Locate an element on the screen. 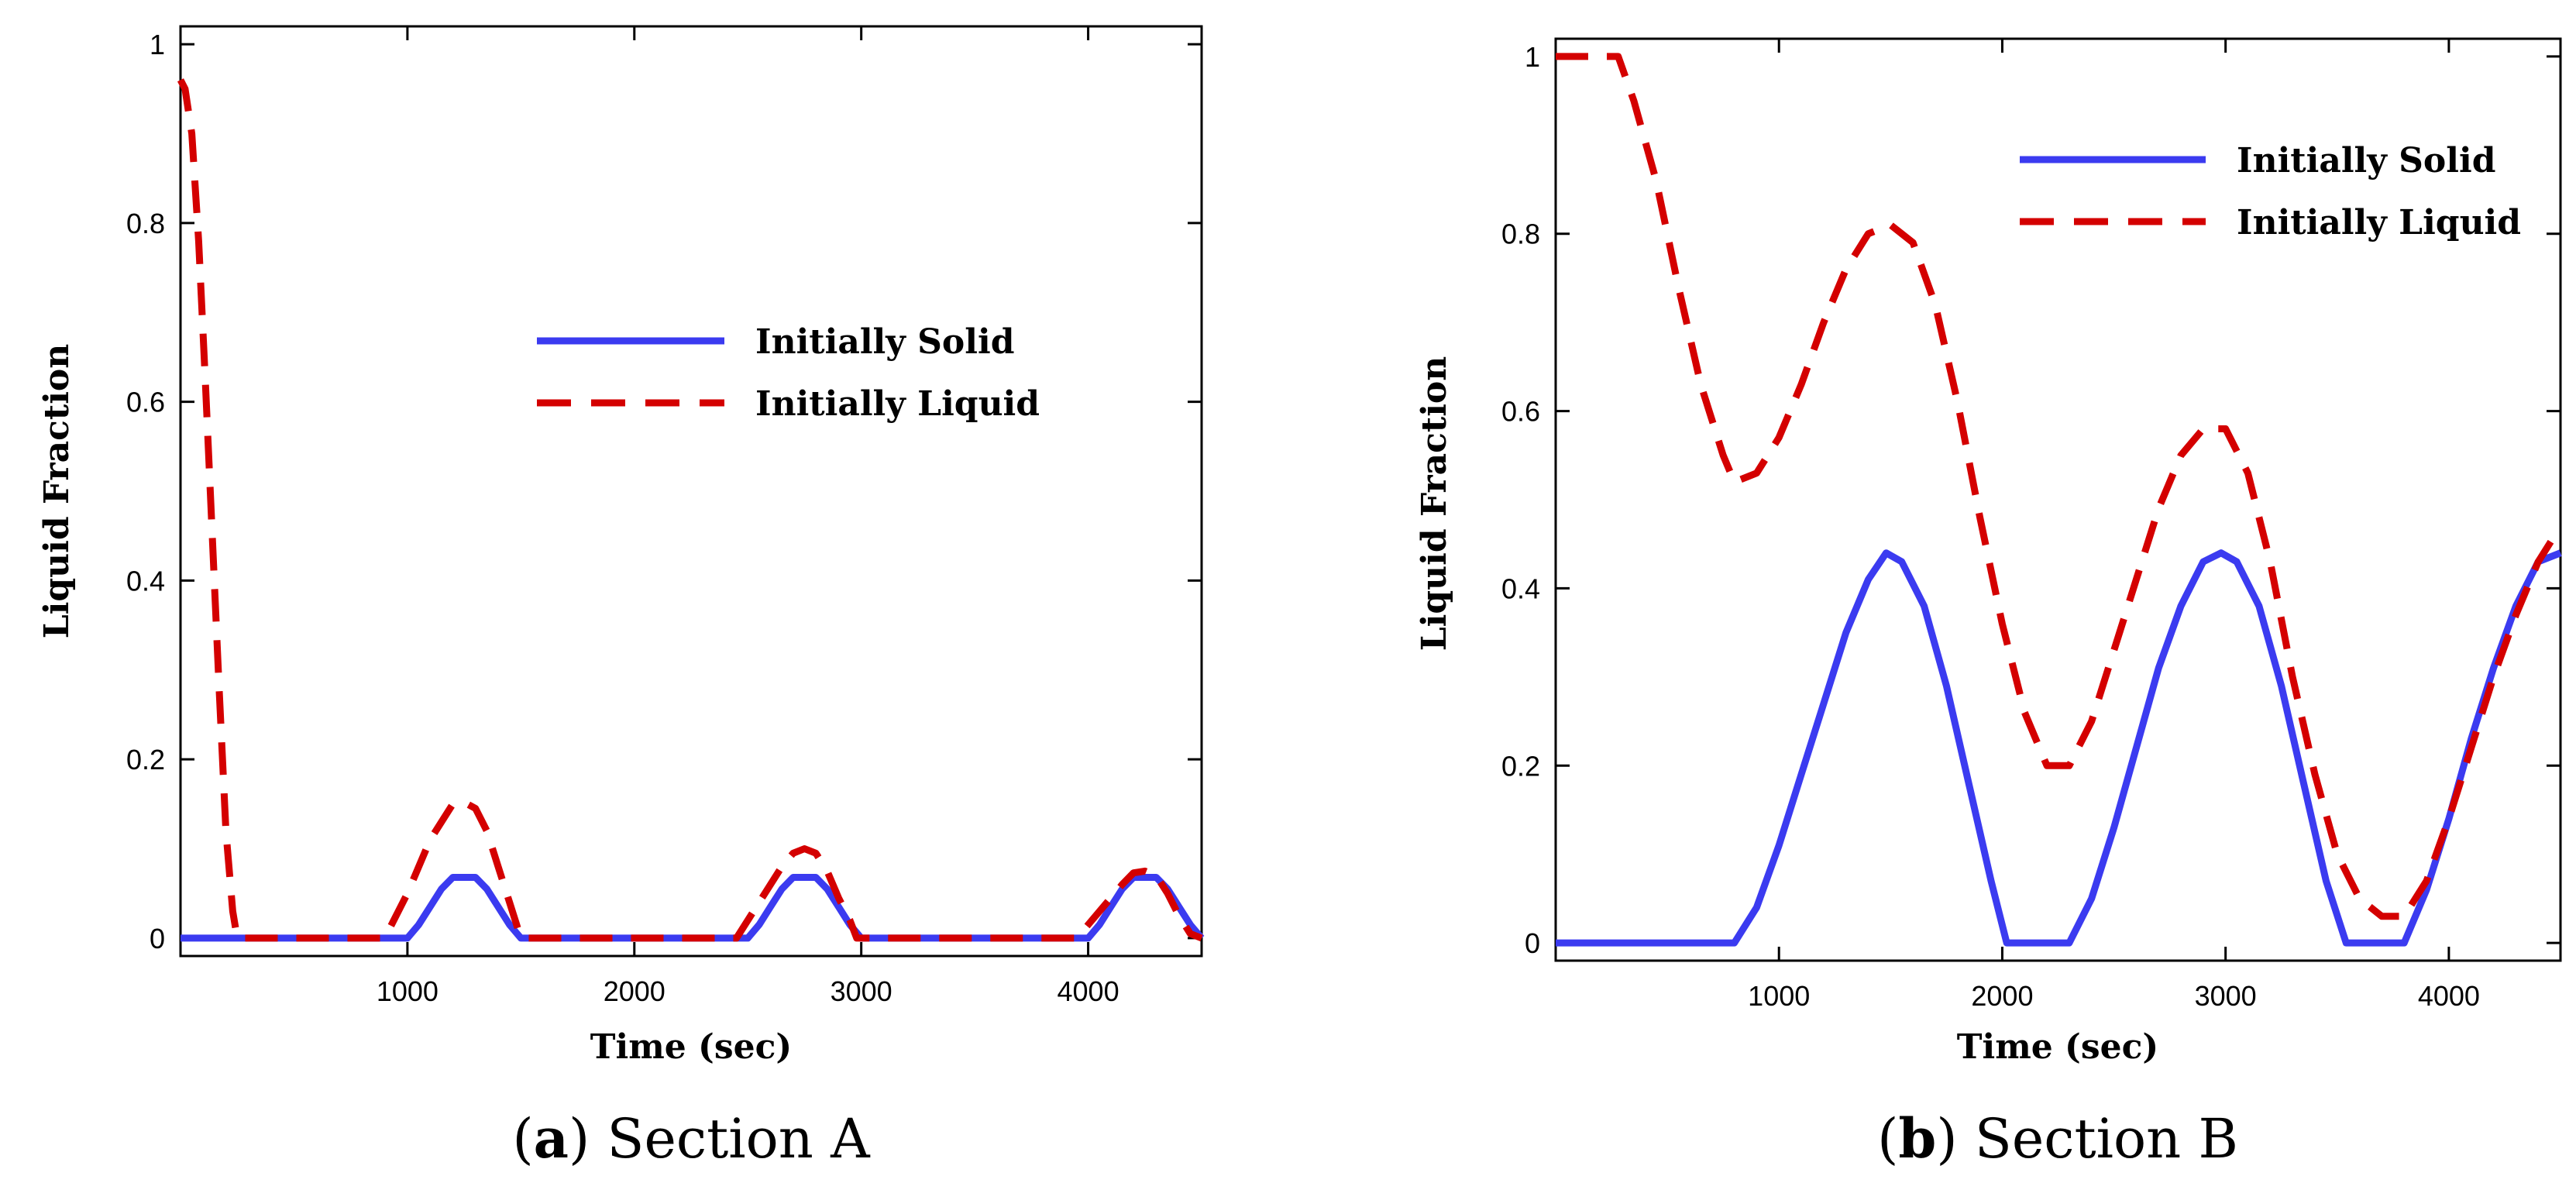 The width and height of the screenshot is (2576, 1183). caption-section-b: (b) Section B is located at coordinates (2057, 1138).